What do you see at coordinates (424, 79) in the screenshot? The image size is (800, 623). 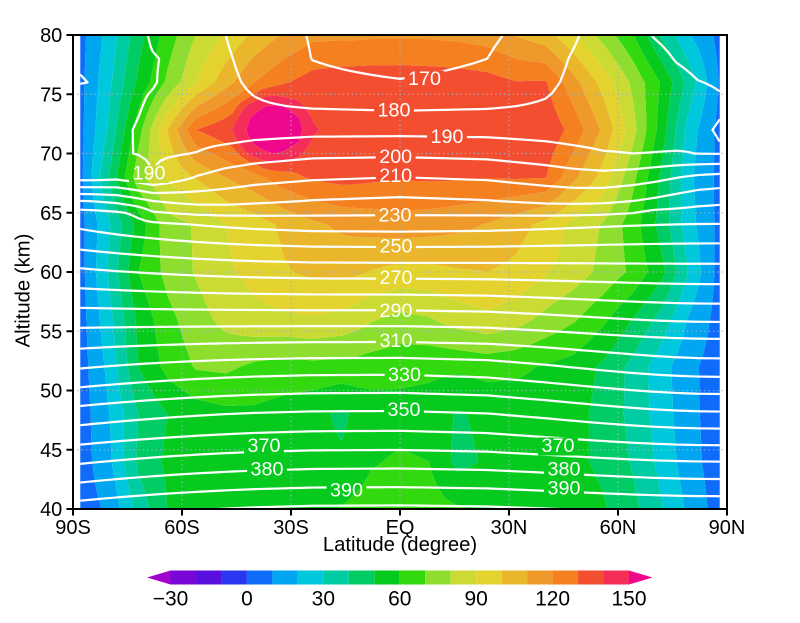 I see `svg-text: 170` at bounding box center [424, 79].